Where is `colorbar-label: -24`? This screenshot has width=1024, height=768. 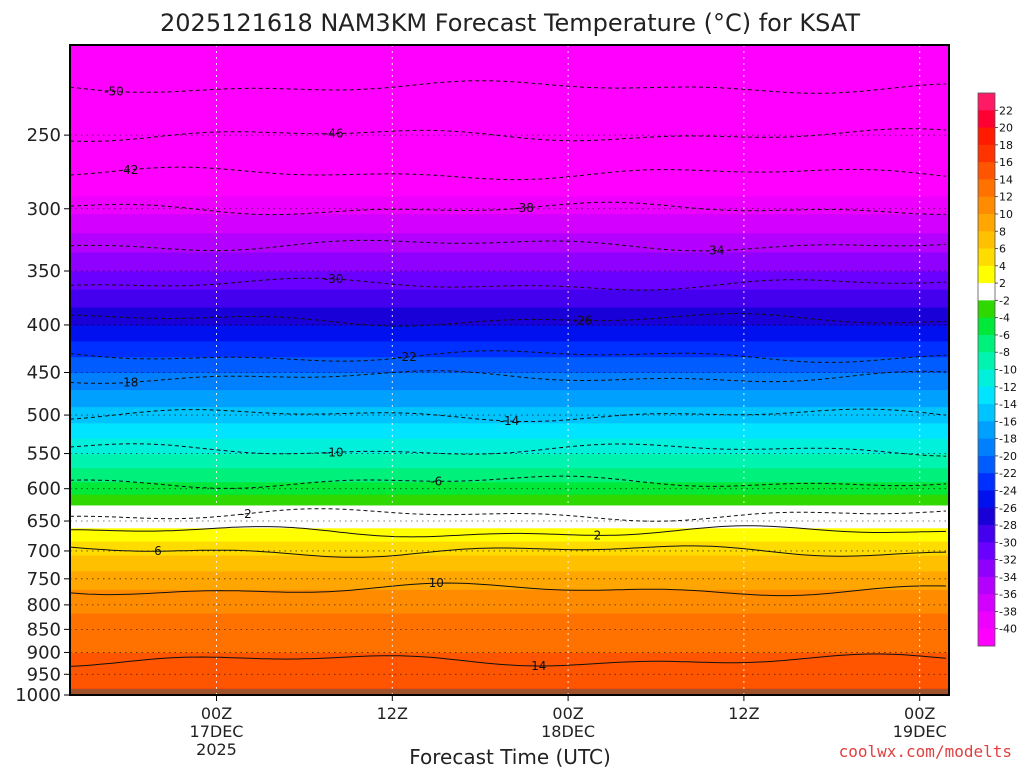
colorbar-label: -24 is located at coordinates (1008, 490).